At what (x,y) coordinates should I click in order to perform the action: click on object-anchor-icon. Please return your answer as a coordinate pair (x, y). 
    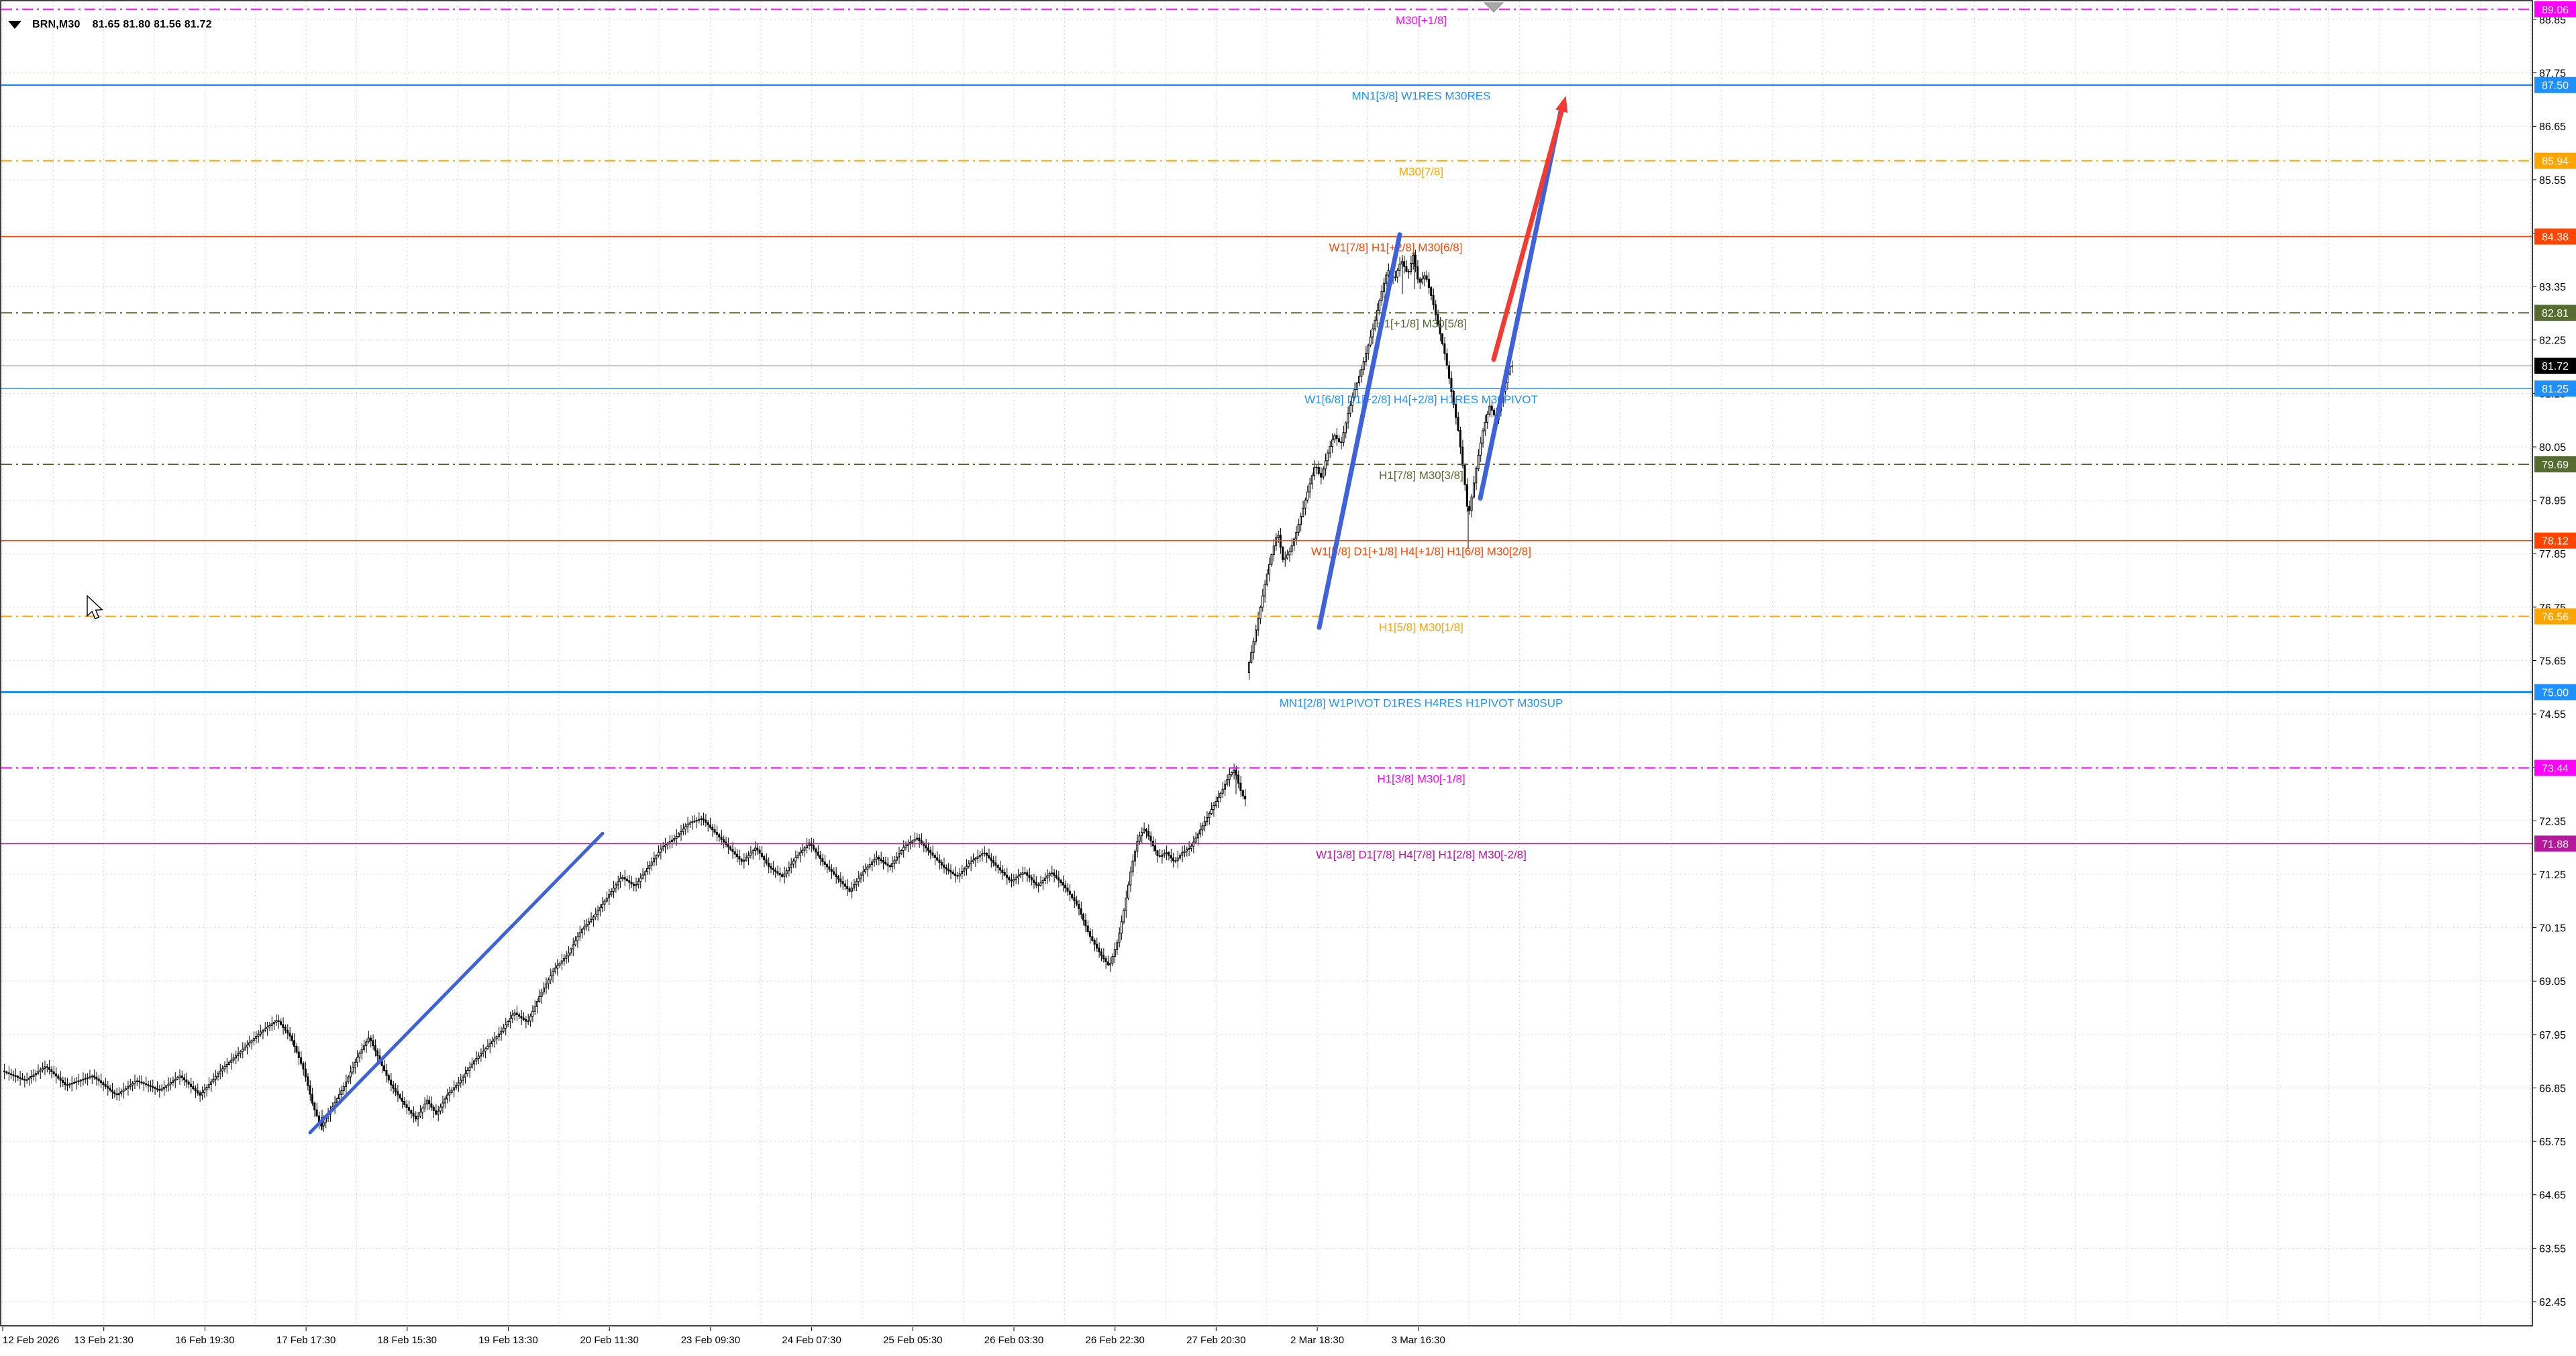
    Looking at the image, I should click on (1493, 7).